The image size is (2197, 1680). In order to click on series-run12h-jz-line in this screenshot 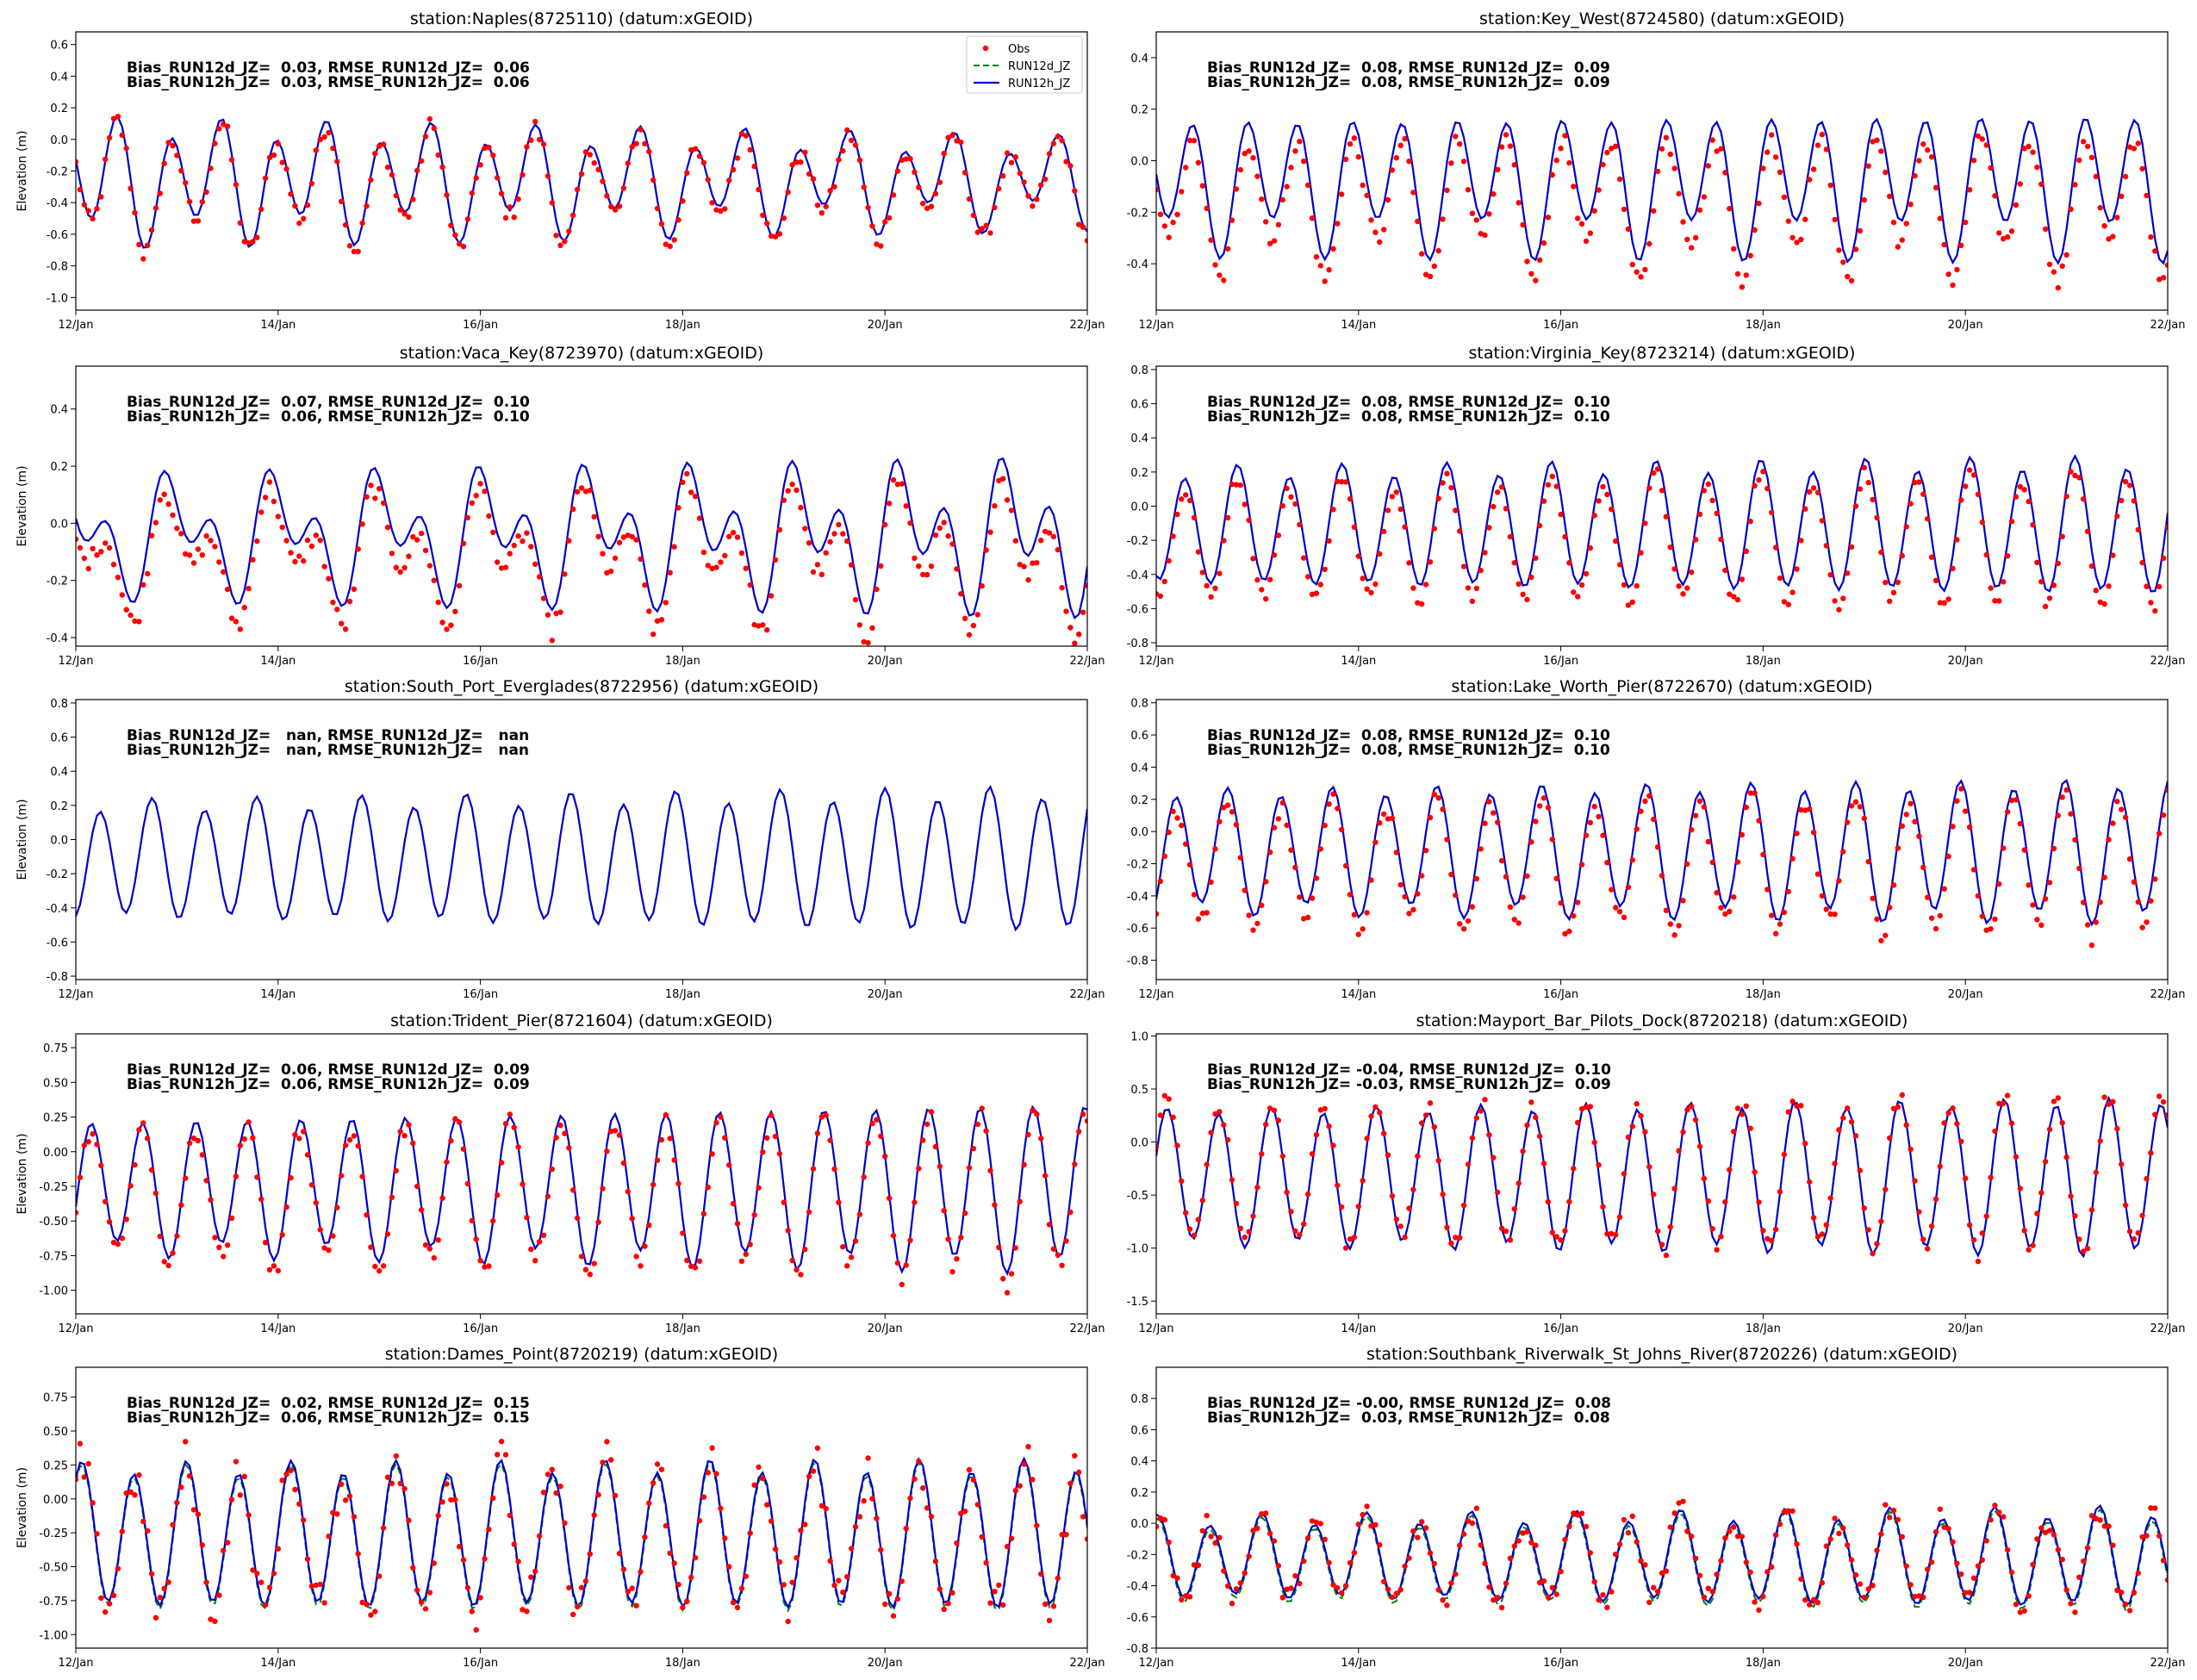, I will do `click(582, 182)`.